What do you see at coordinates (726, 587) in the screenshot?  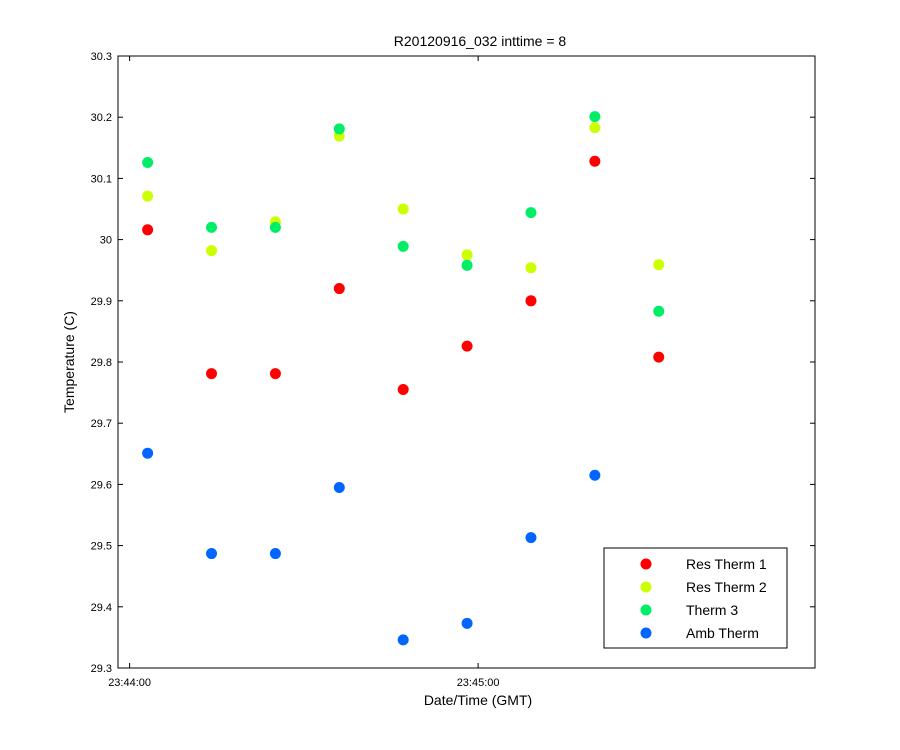 I see `legend-label: Res Therm 2` at bounding box center [726, 587].